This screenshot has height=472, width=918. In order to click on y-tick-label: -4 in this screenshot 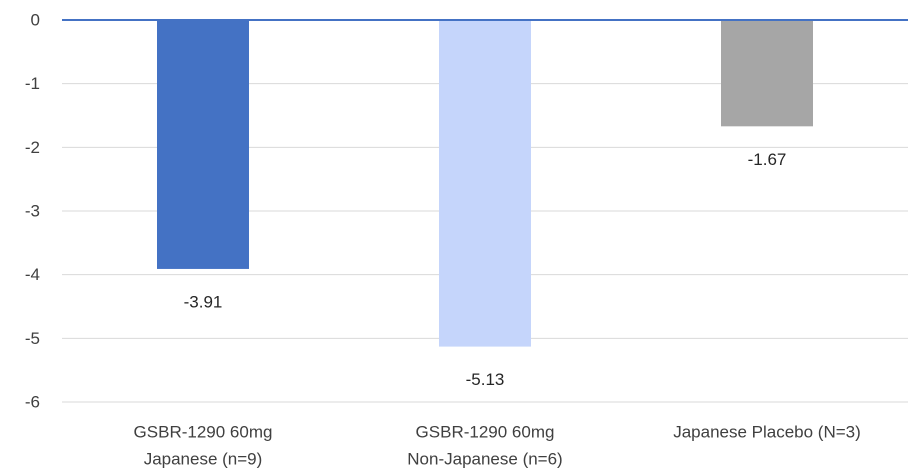, I will do `click(32, 274)`.